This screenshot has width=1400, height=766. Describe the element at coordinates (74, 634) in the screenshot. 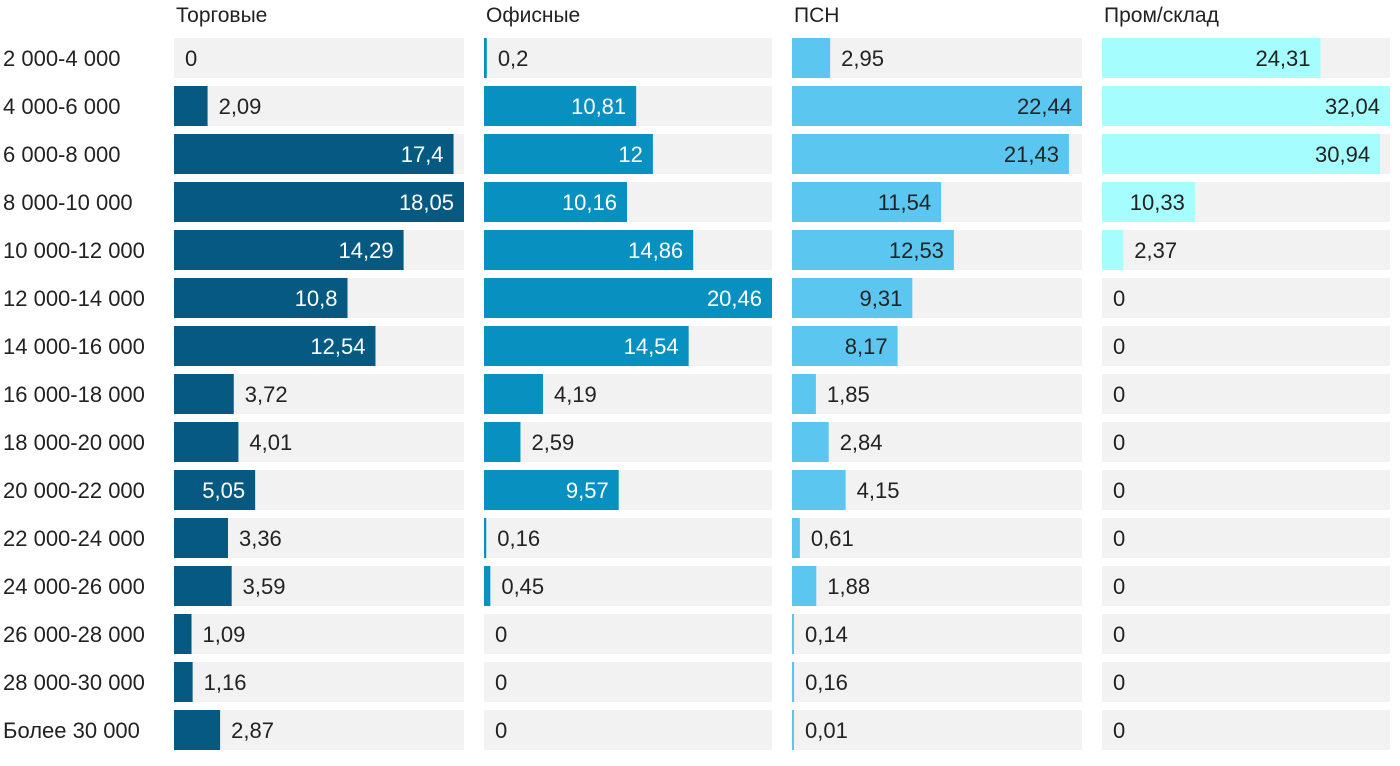

I see `category-label: 26 000-28 000` at that location.